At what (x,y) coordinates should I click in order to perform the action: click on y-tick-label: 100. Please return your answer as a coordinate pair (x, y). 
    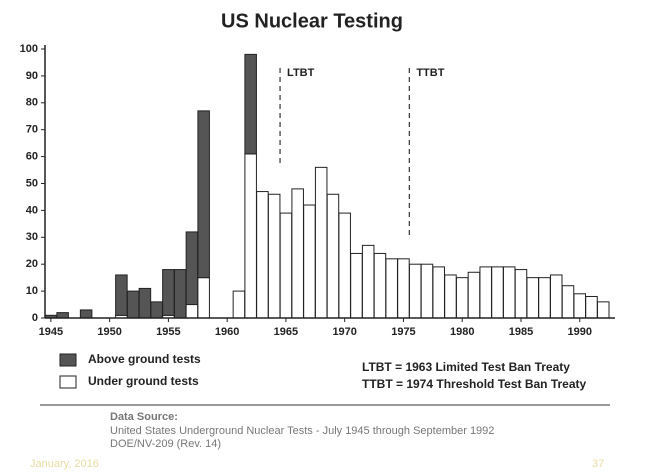
    Looking at the image, I should click on (29, 49).